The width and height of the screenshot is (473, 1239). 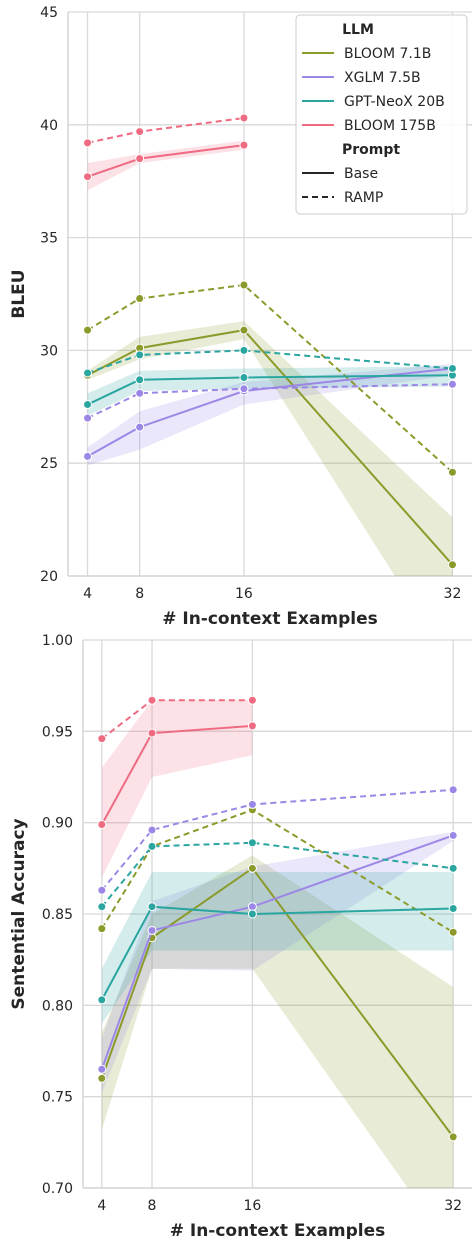 What do you see at coordinates (358, 30) in the screenshot?
I see `legend-title-llm: LLM` at bounding box center [358, 30].